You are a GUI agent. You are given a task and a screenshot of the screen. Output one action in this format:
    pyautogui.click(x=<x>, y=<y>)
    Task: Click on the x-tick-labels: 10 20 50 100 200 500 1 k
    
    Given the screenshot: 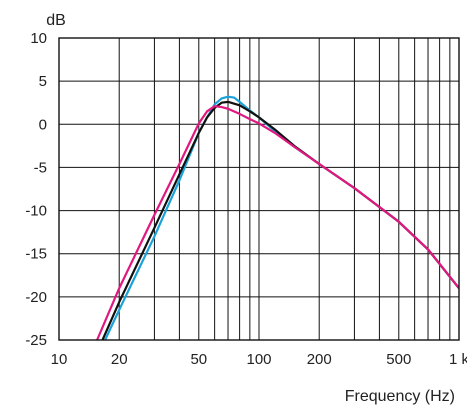 What is the action you would take?
    pyautogui.click(x=259, y=359)
    